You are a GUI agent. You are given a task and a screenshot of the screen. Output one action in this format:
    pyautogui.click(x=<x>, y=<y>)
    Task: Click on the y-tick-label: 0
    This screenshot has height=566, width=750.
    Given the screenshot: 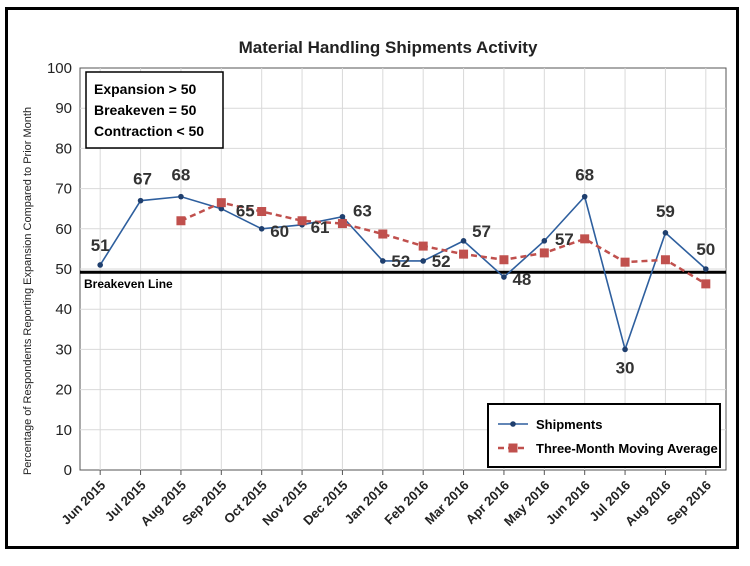 What is the action you would take?
    pyautogui.click(x=68, y=470)
    